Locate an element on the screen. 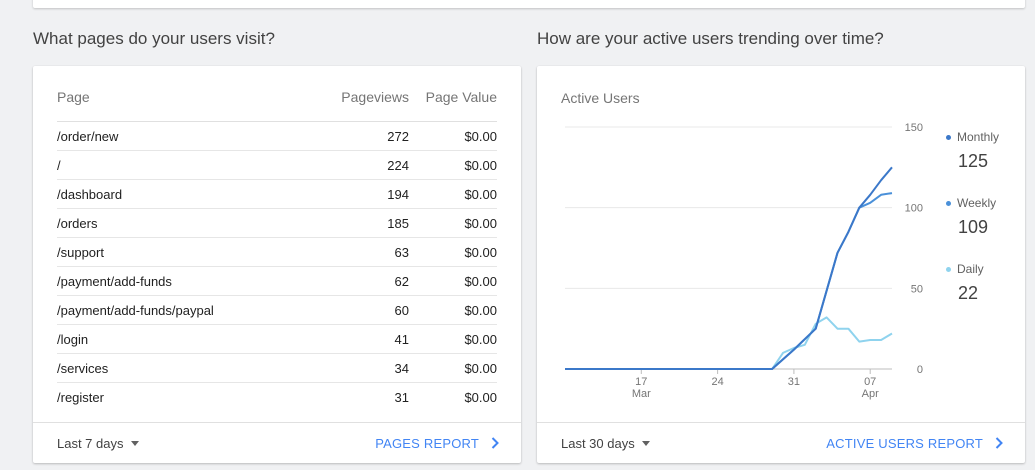  legend-label: Monthly is located at coordinates (981, 137).